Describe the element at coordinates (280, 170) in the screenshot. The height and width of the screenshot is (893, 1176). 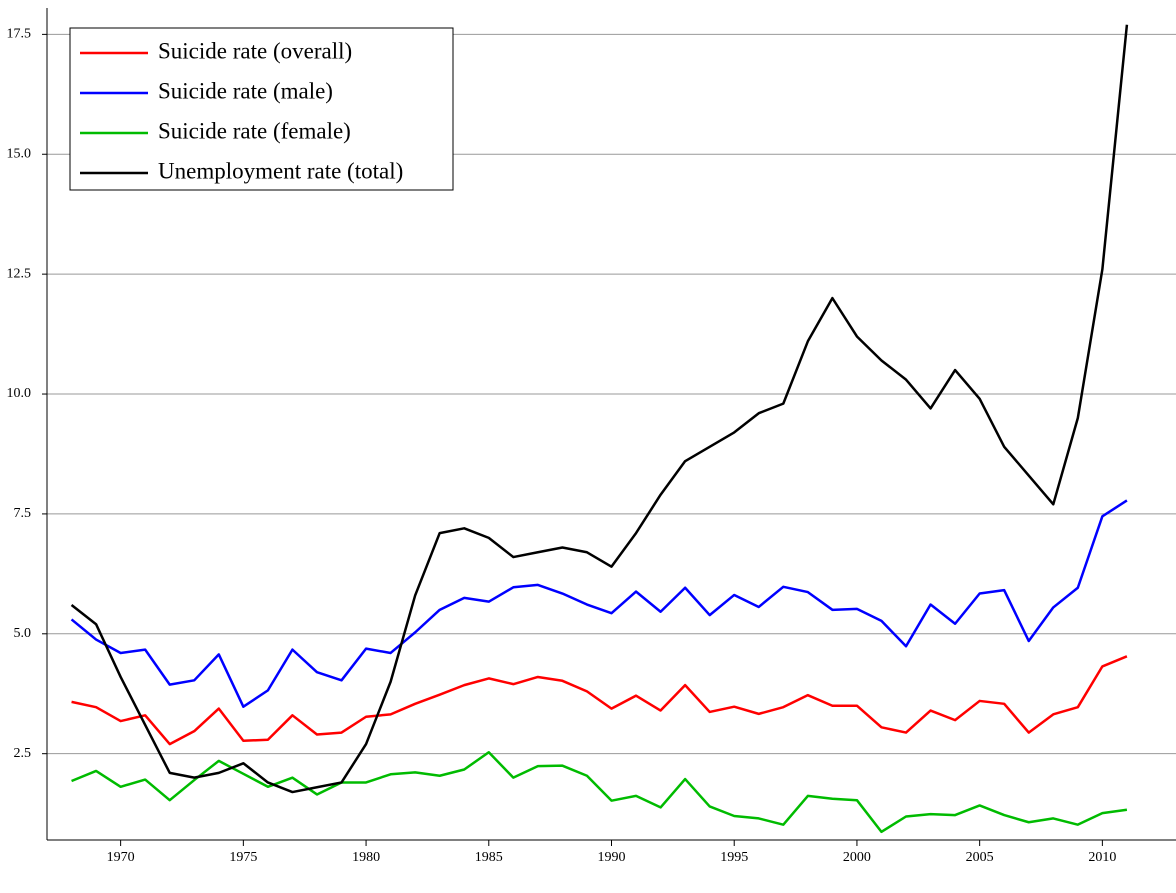
I see `legend-label: Unemployment rate (total)` at that location.